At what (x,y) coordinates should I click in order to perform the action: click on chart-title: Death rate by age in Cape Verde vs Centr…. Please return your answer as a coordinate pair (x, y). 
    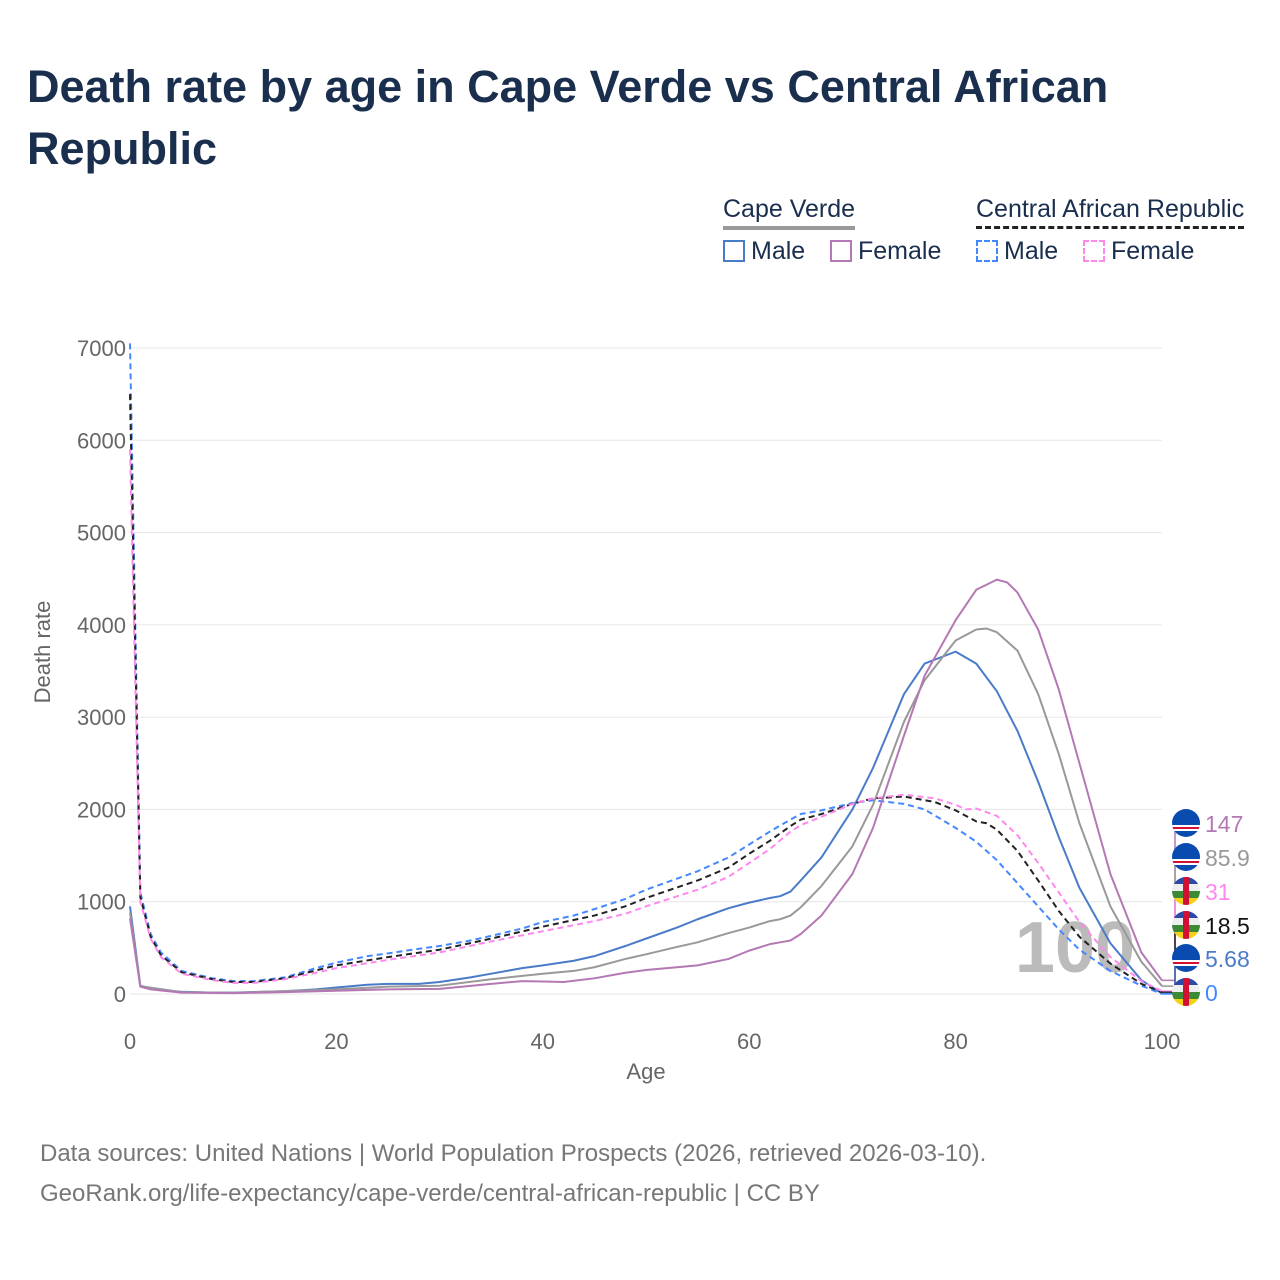
    Looking at the image, I should click on (568, 117).